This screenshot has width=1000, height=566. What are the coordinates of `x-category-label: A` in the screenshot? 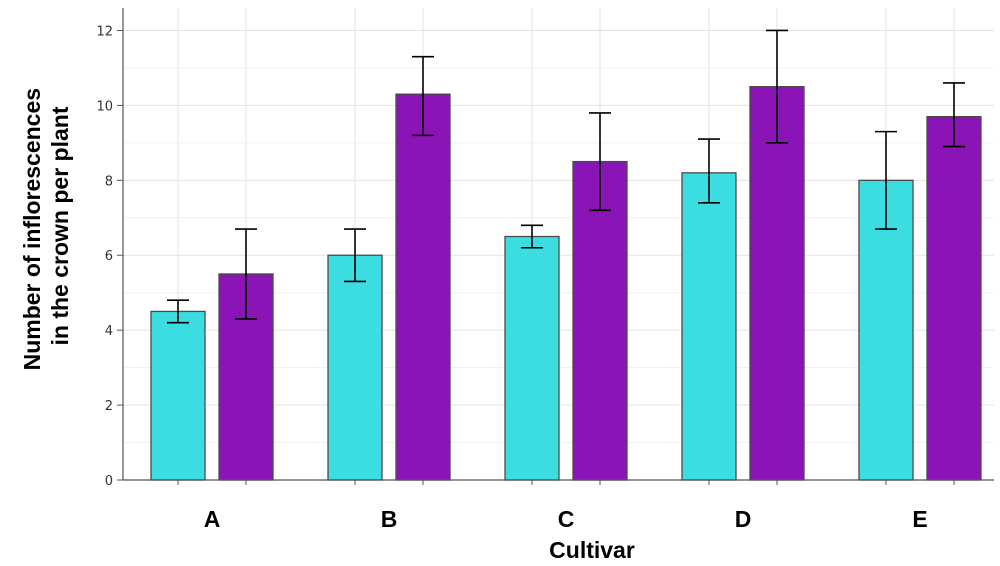 It's located at (212, 519).